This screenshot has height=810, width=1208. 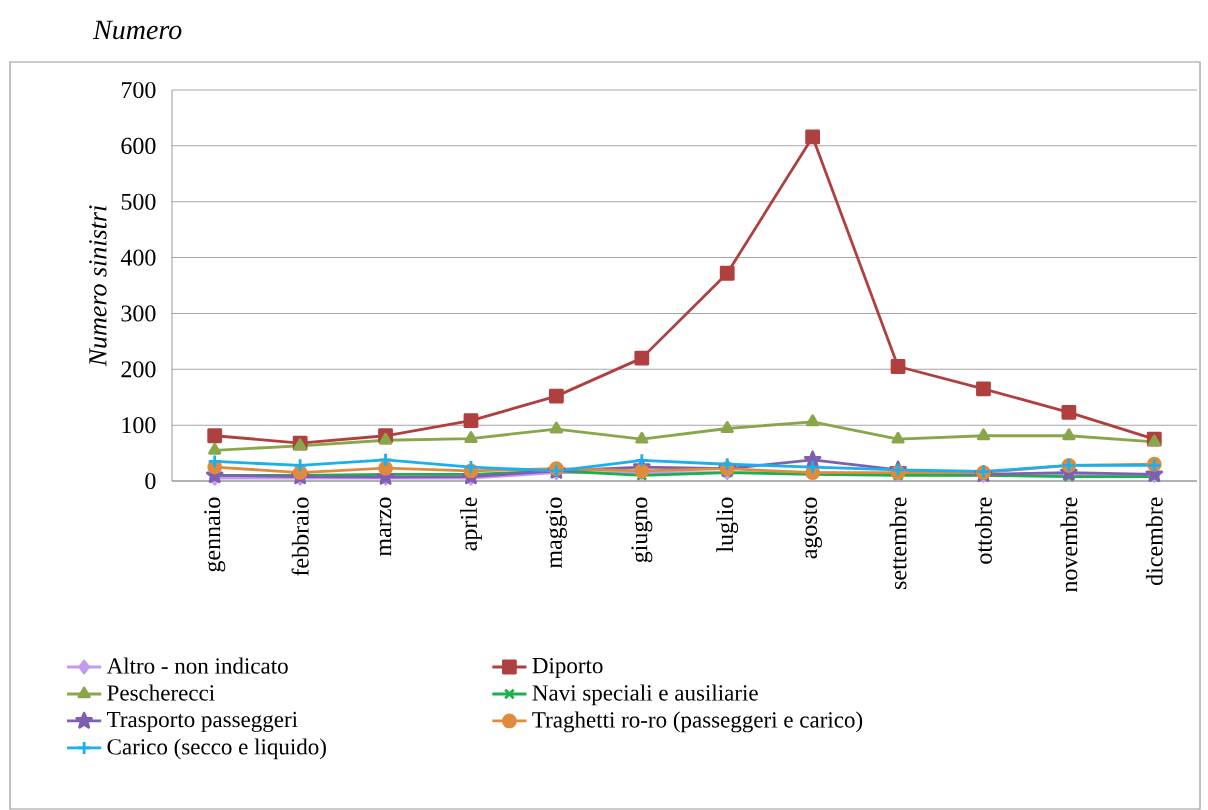 What do you see at coordinates (727, 525) in the screenshot?
I see `x-tick-label: luglio` at bounding box center [727, 525].